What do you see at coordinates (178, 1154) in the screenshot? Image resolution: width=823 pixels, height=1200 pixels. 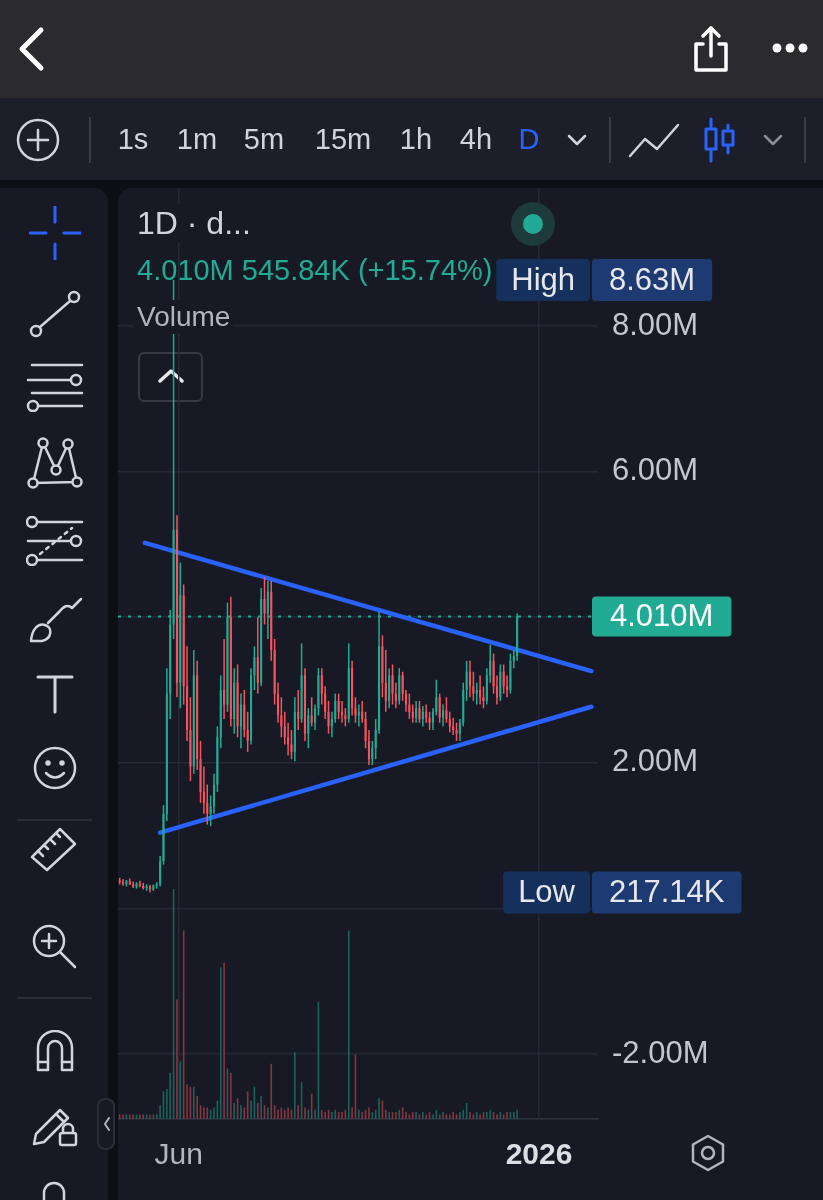 I see `x-tick-label: Jun` at bounding box center [178, 1154].